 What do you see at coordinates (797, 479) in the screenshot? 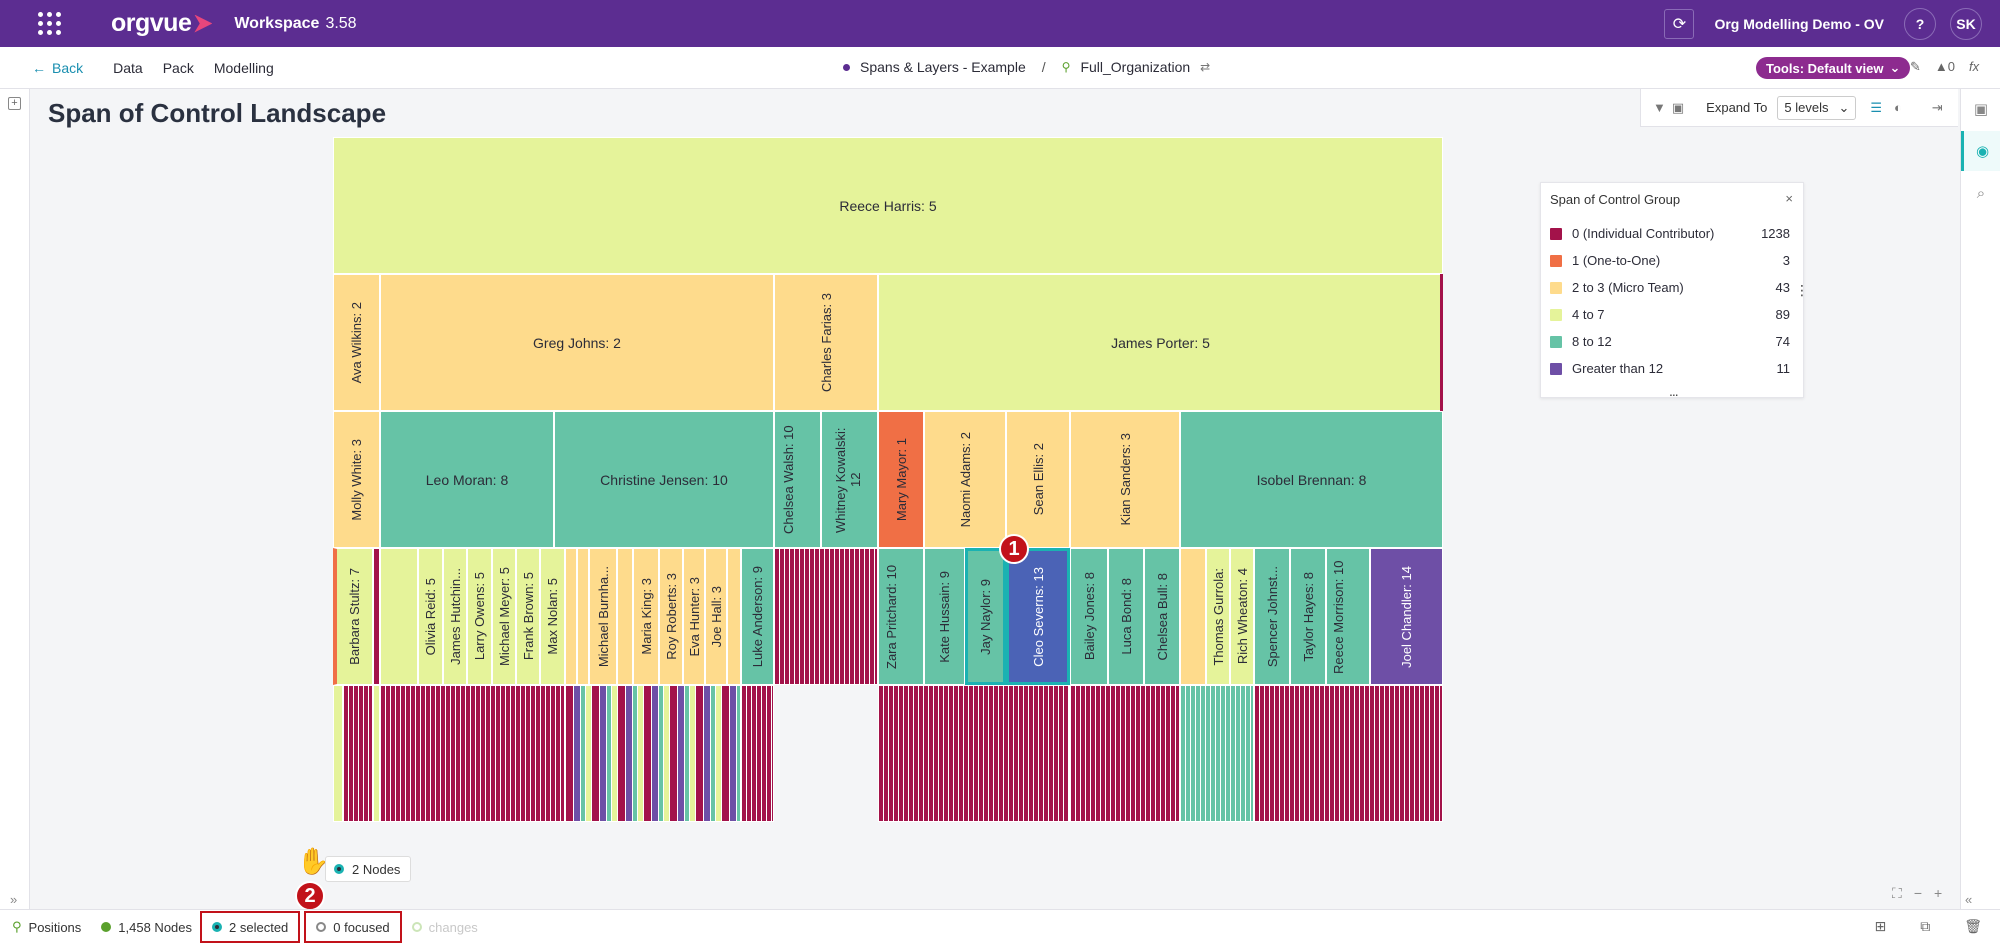
I see `node-chelsea-walsh: Chelsea Walsh: 10` at bounding box center [797, 479].